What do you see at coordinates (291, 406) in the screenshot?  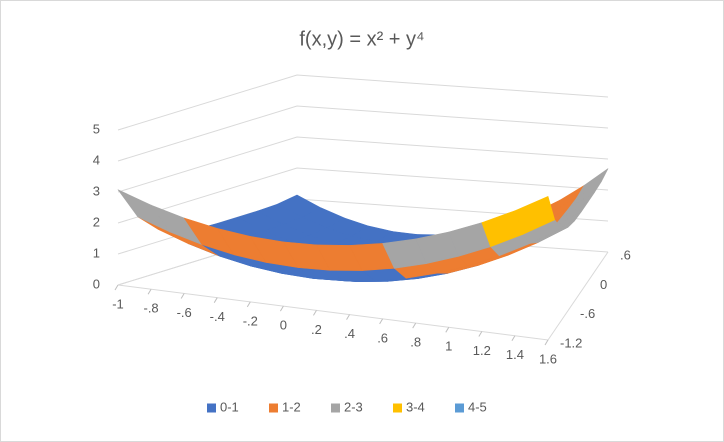 I see `legend-label: 1-2` at bounding box center [291, 406].